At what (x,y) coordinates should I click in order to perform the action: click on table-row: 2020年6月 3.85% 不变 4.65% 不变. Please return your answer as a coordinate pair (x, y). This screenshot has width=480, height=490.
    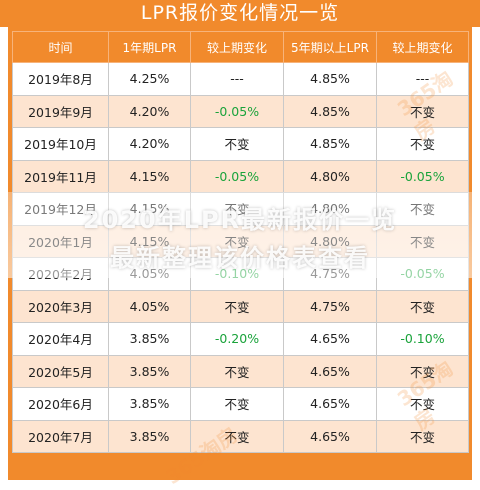
    Looking at the image, I should click on (240, 404).